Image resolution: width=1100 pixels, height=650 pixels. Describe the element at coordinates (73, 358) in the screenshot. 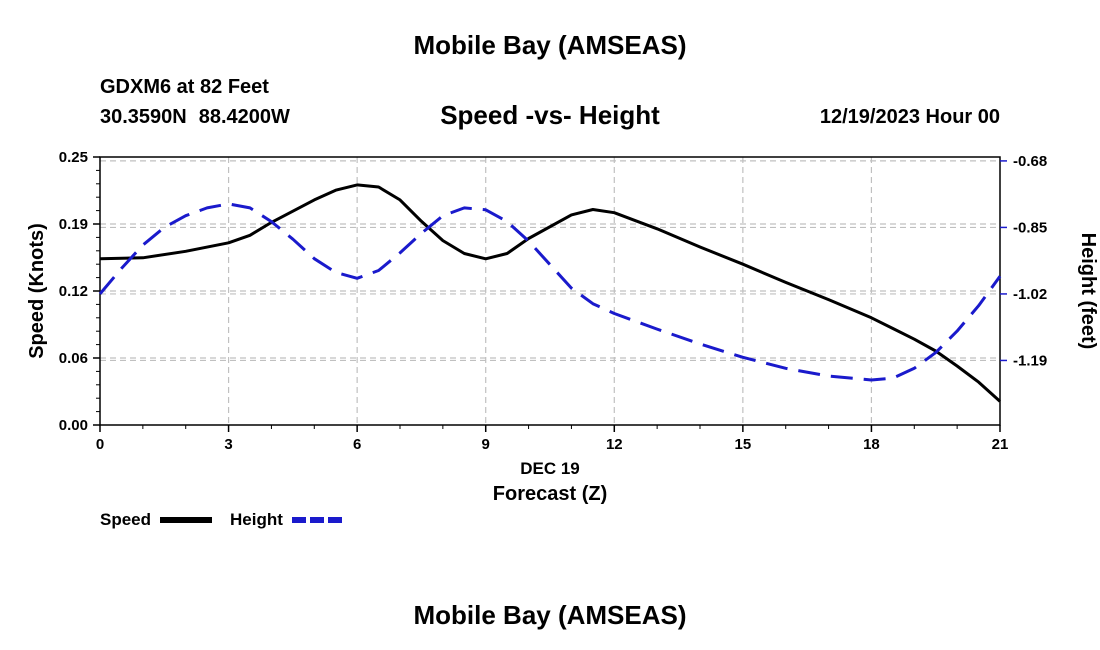

I see `y-tick-label: 0.06` at that location.